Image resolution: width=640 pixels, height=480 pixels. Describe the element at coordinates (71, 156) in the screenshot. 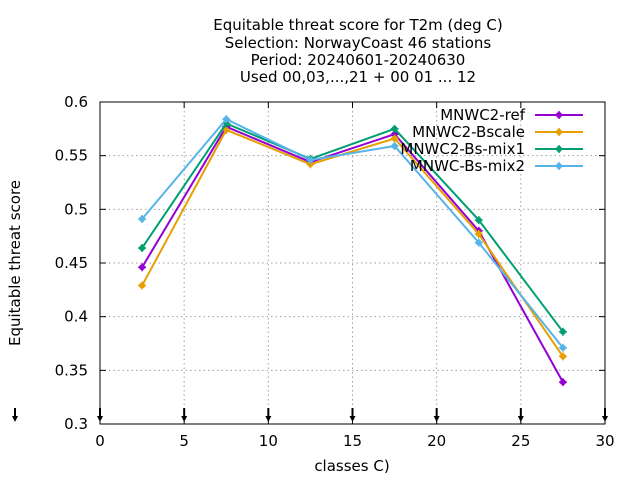

I see `y-tick-label: 0.55` at that location.